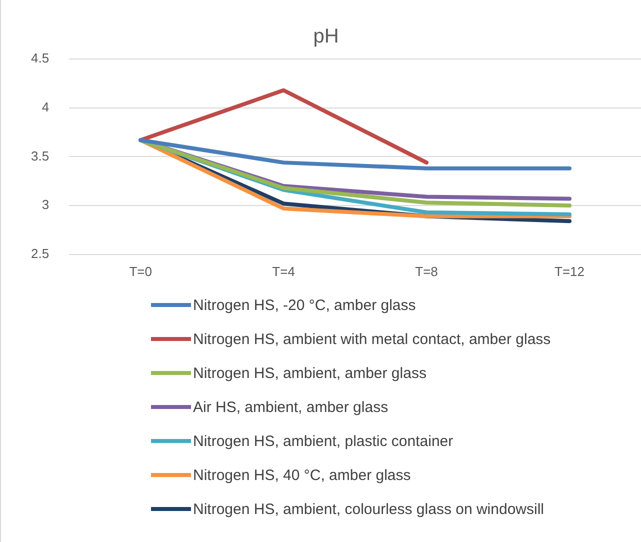 This screenshot has height=542, width=641. What do you see at coordinates (46, 204) in the screenshot?
I see `y-tick-label: 3` at bounding box center [46, 204].